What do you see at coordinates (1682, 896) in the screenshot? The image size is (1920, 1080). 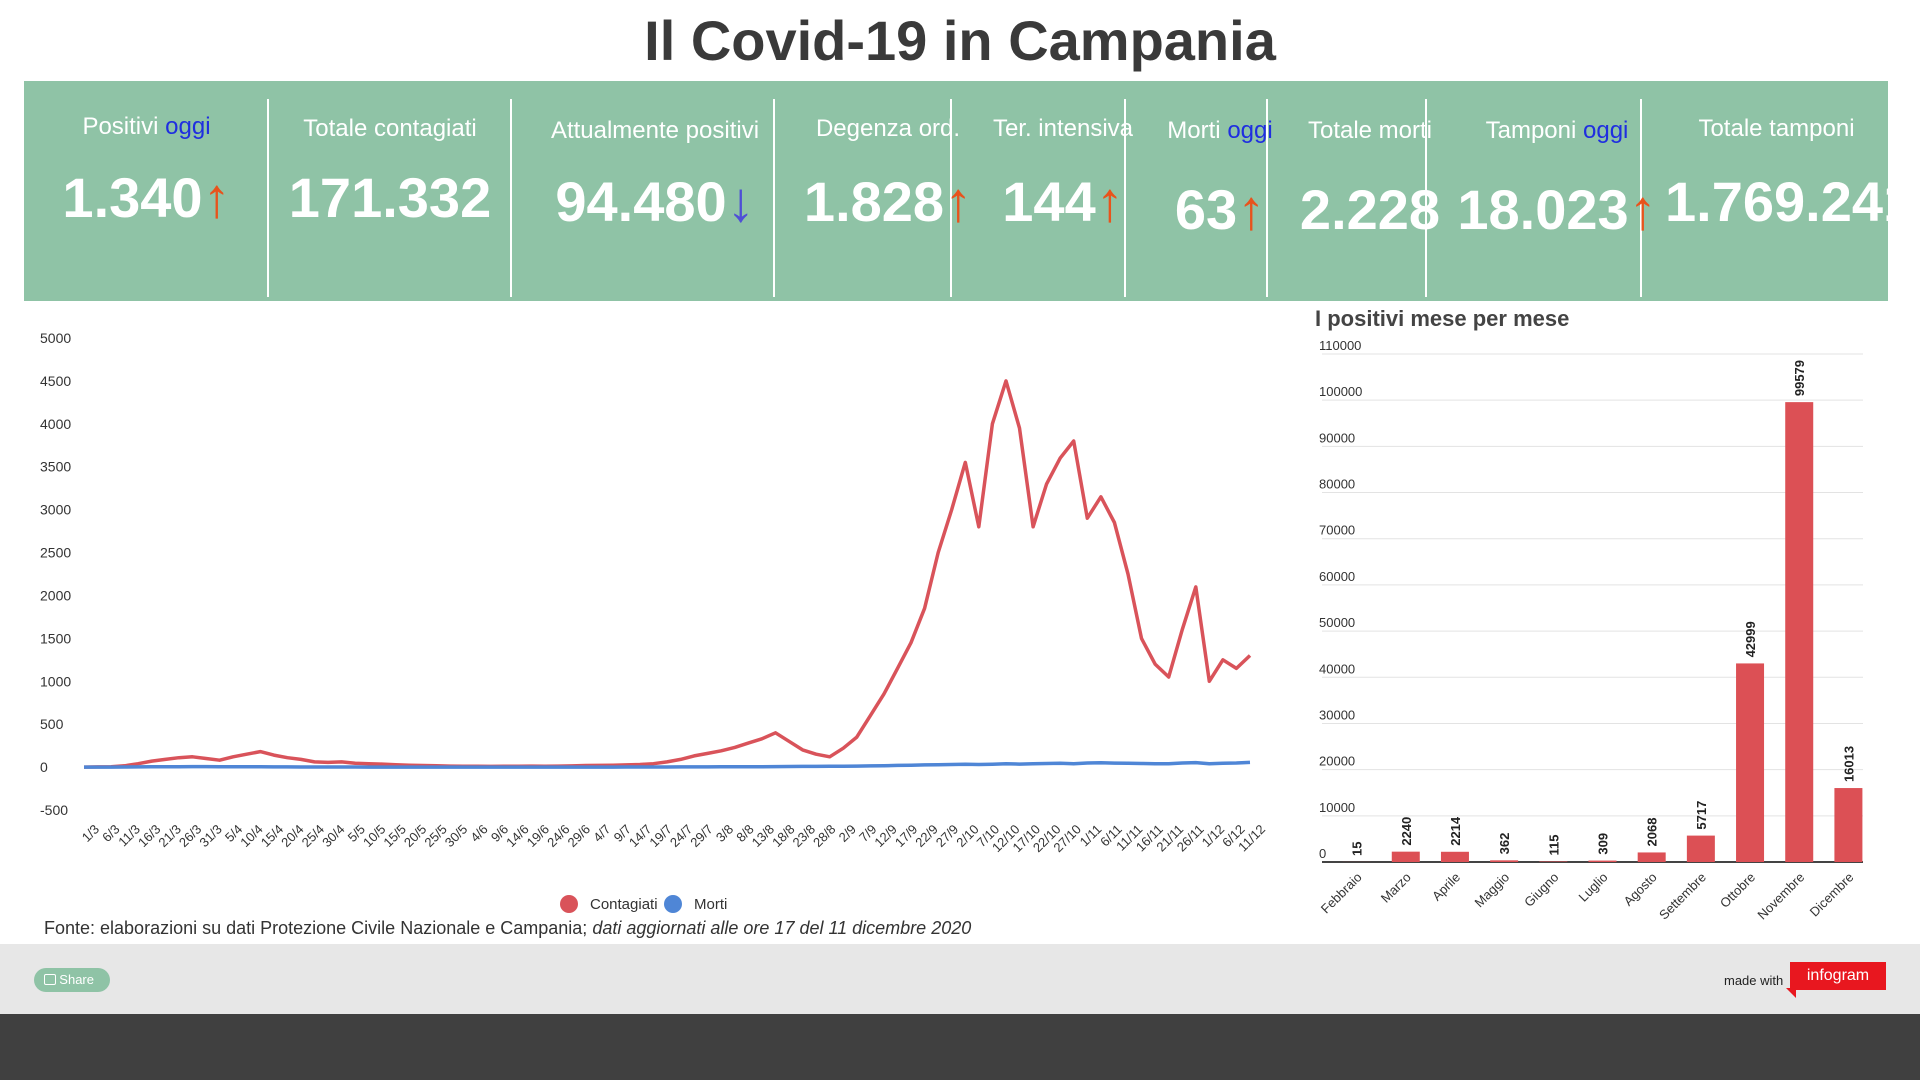 I see `x-tick-label: Settembre` at bounding box center [1682, 896].